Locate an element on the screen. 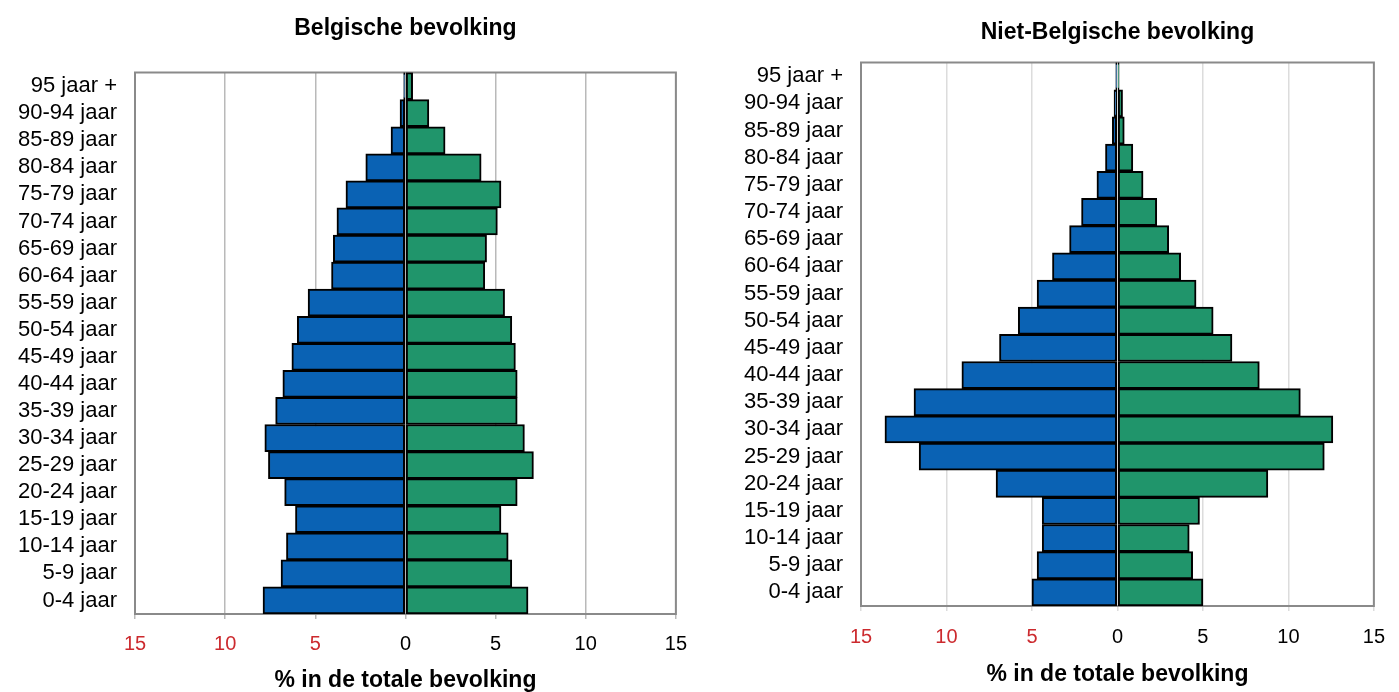  chart-title: Niet-Belgische bevolking is located at coordinates (1117, 31).